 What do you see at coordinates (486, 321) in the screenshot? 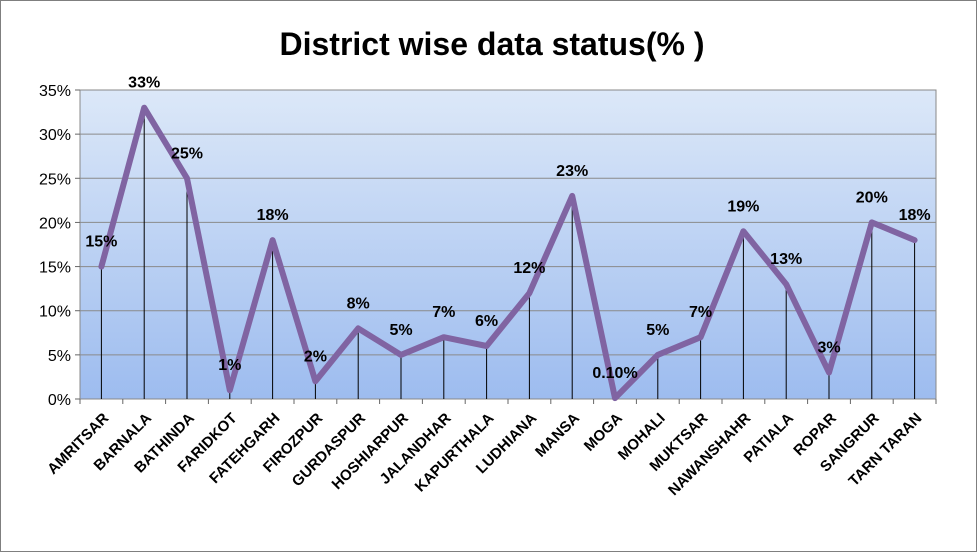
I see `data-label: 6%` at bounding box center [486, 321].